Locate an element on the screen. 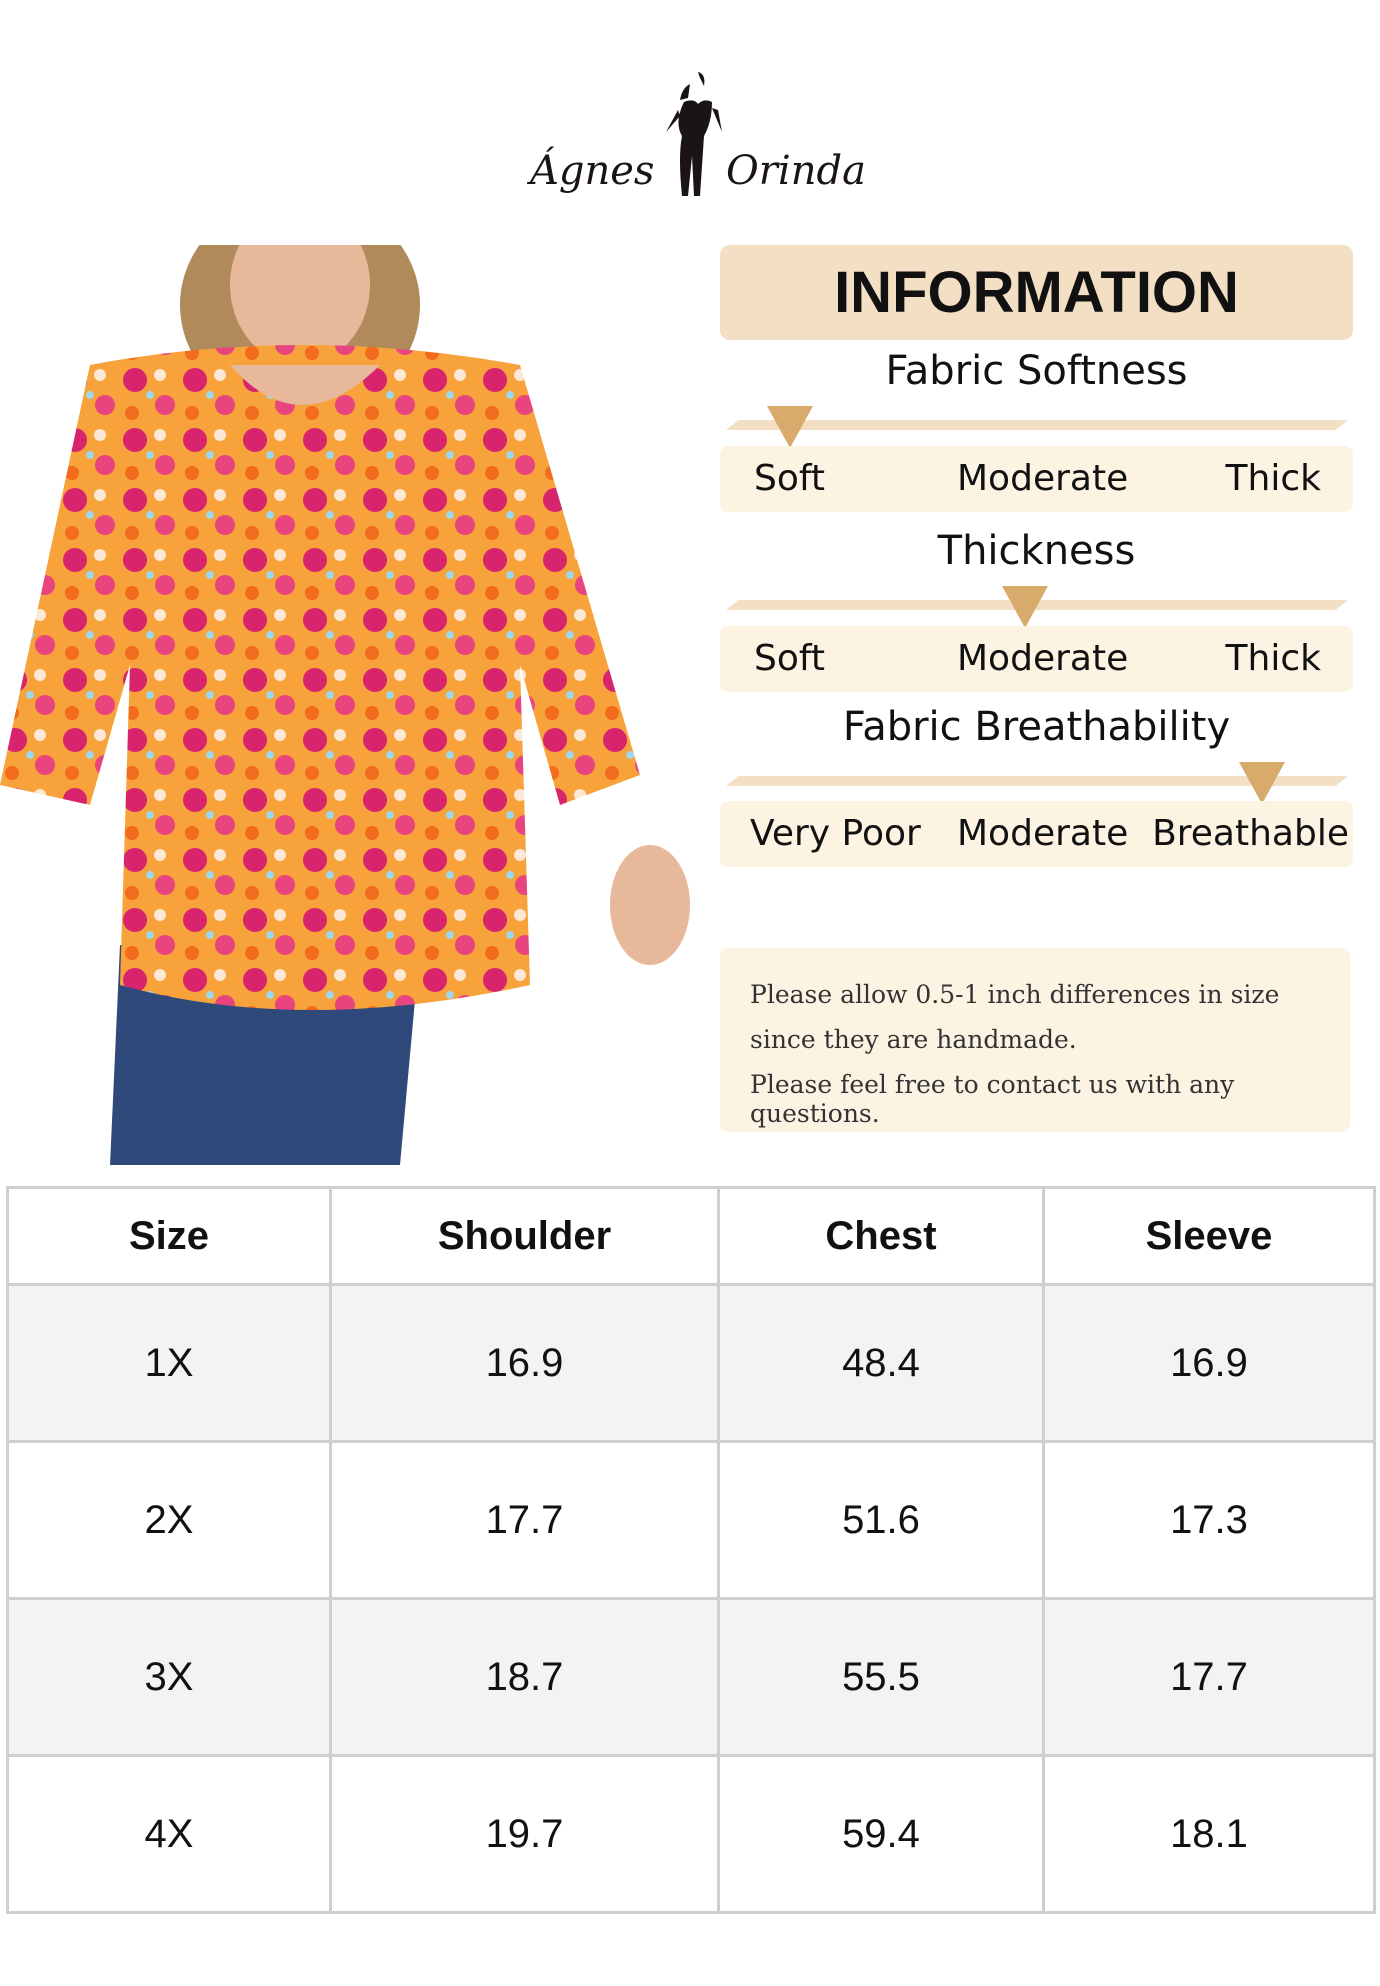 The height and width of the screenshot is (1986, 1380). thickness-marker-icon is located at coordinates (1025, 607).